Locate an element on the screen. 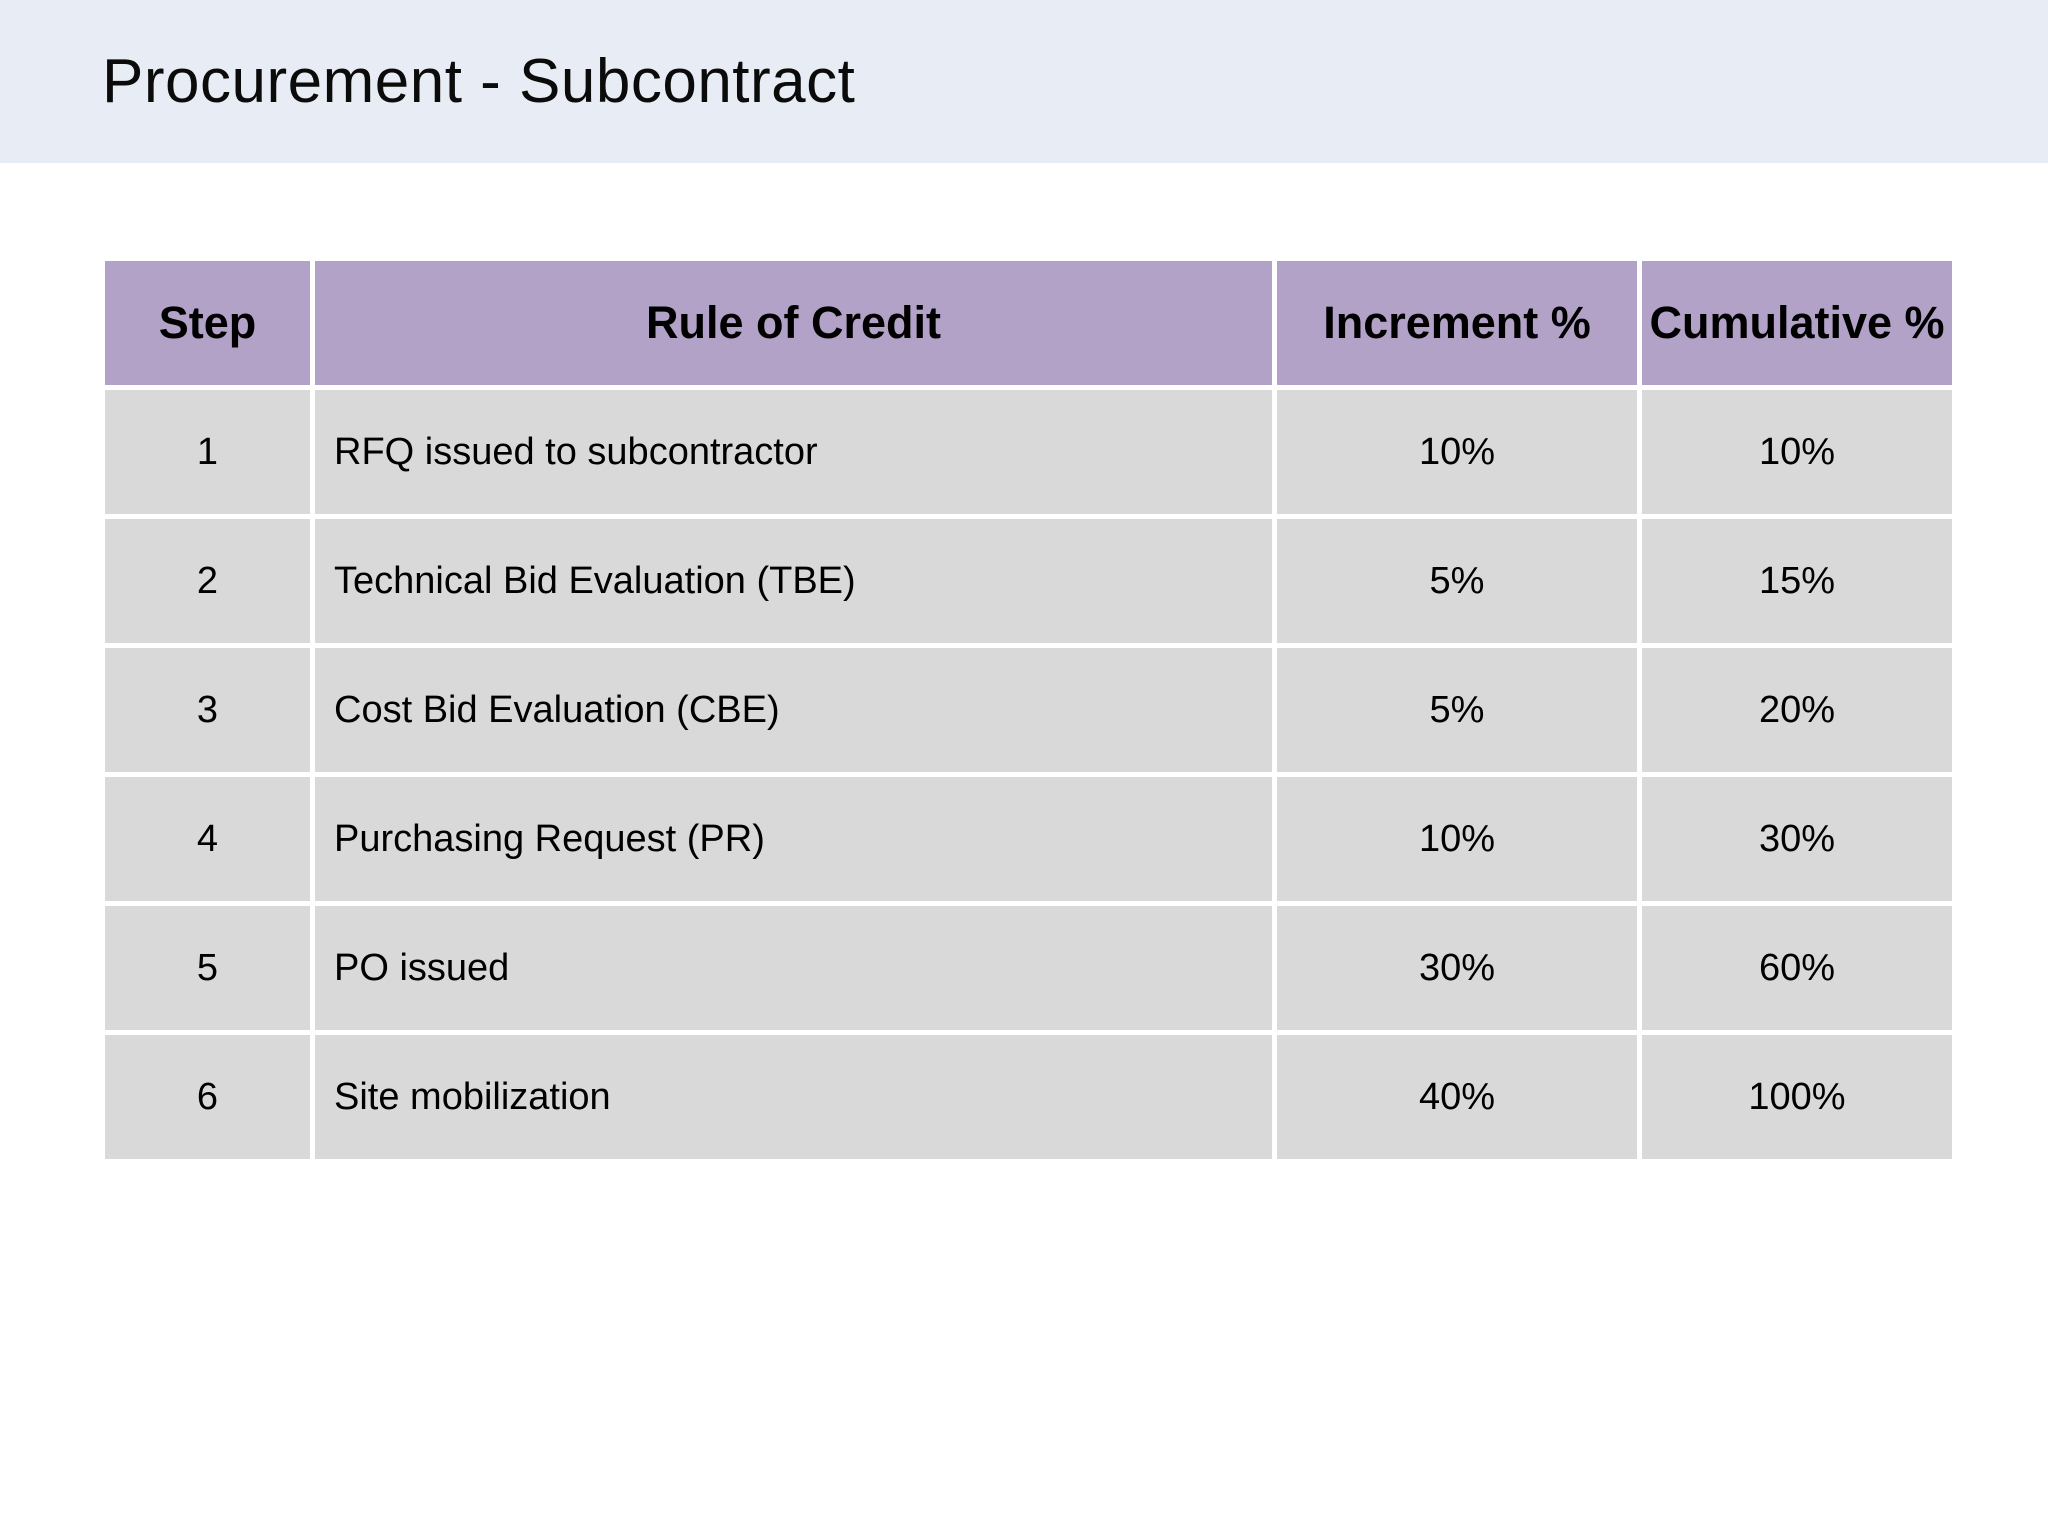 This screenshot has height=1536, width=2048. cell-rule: PO issued is located at coordinates (793, 968).